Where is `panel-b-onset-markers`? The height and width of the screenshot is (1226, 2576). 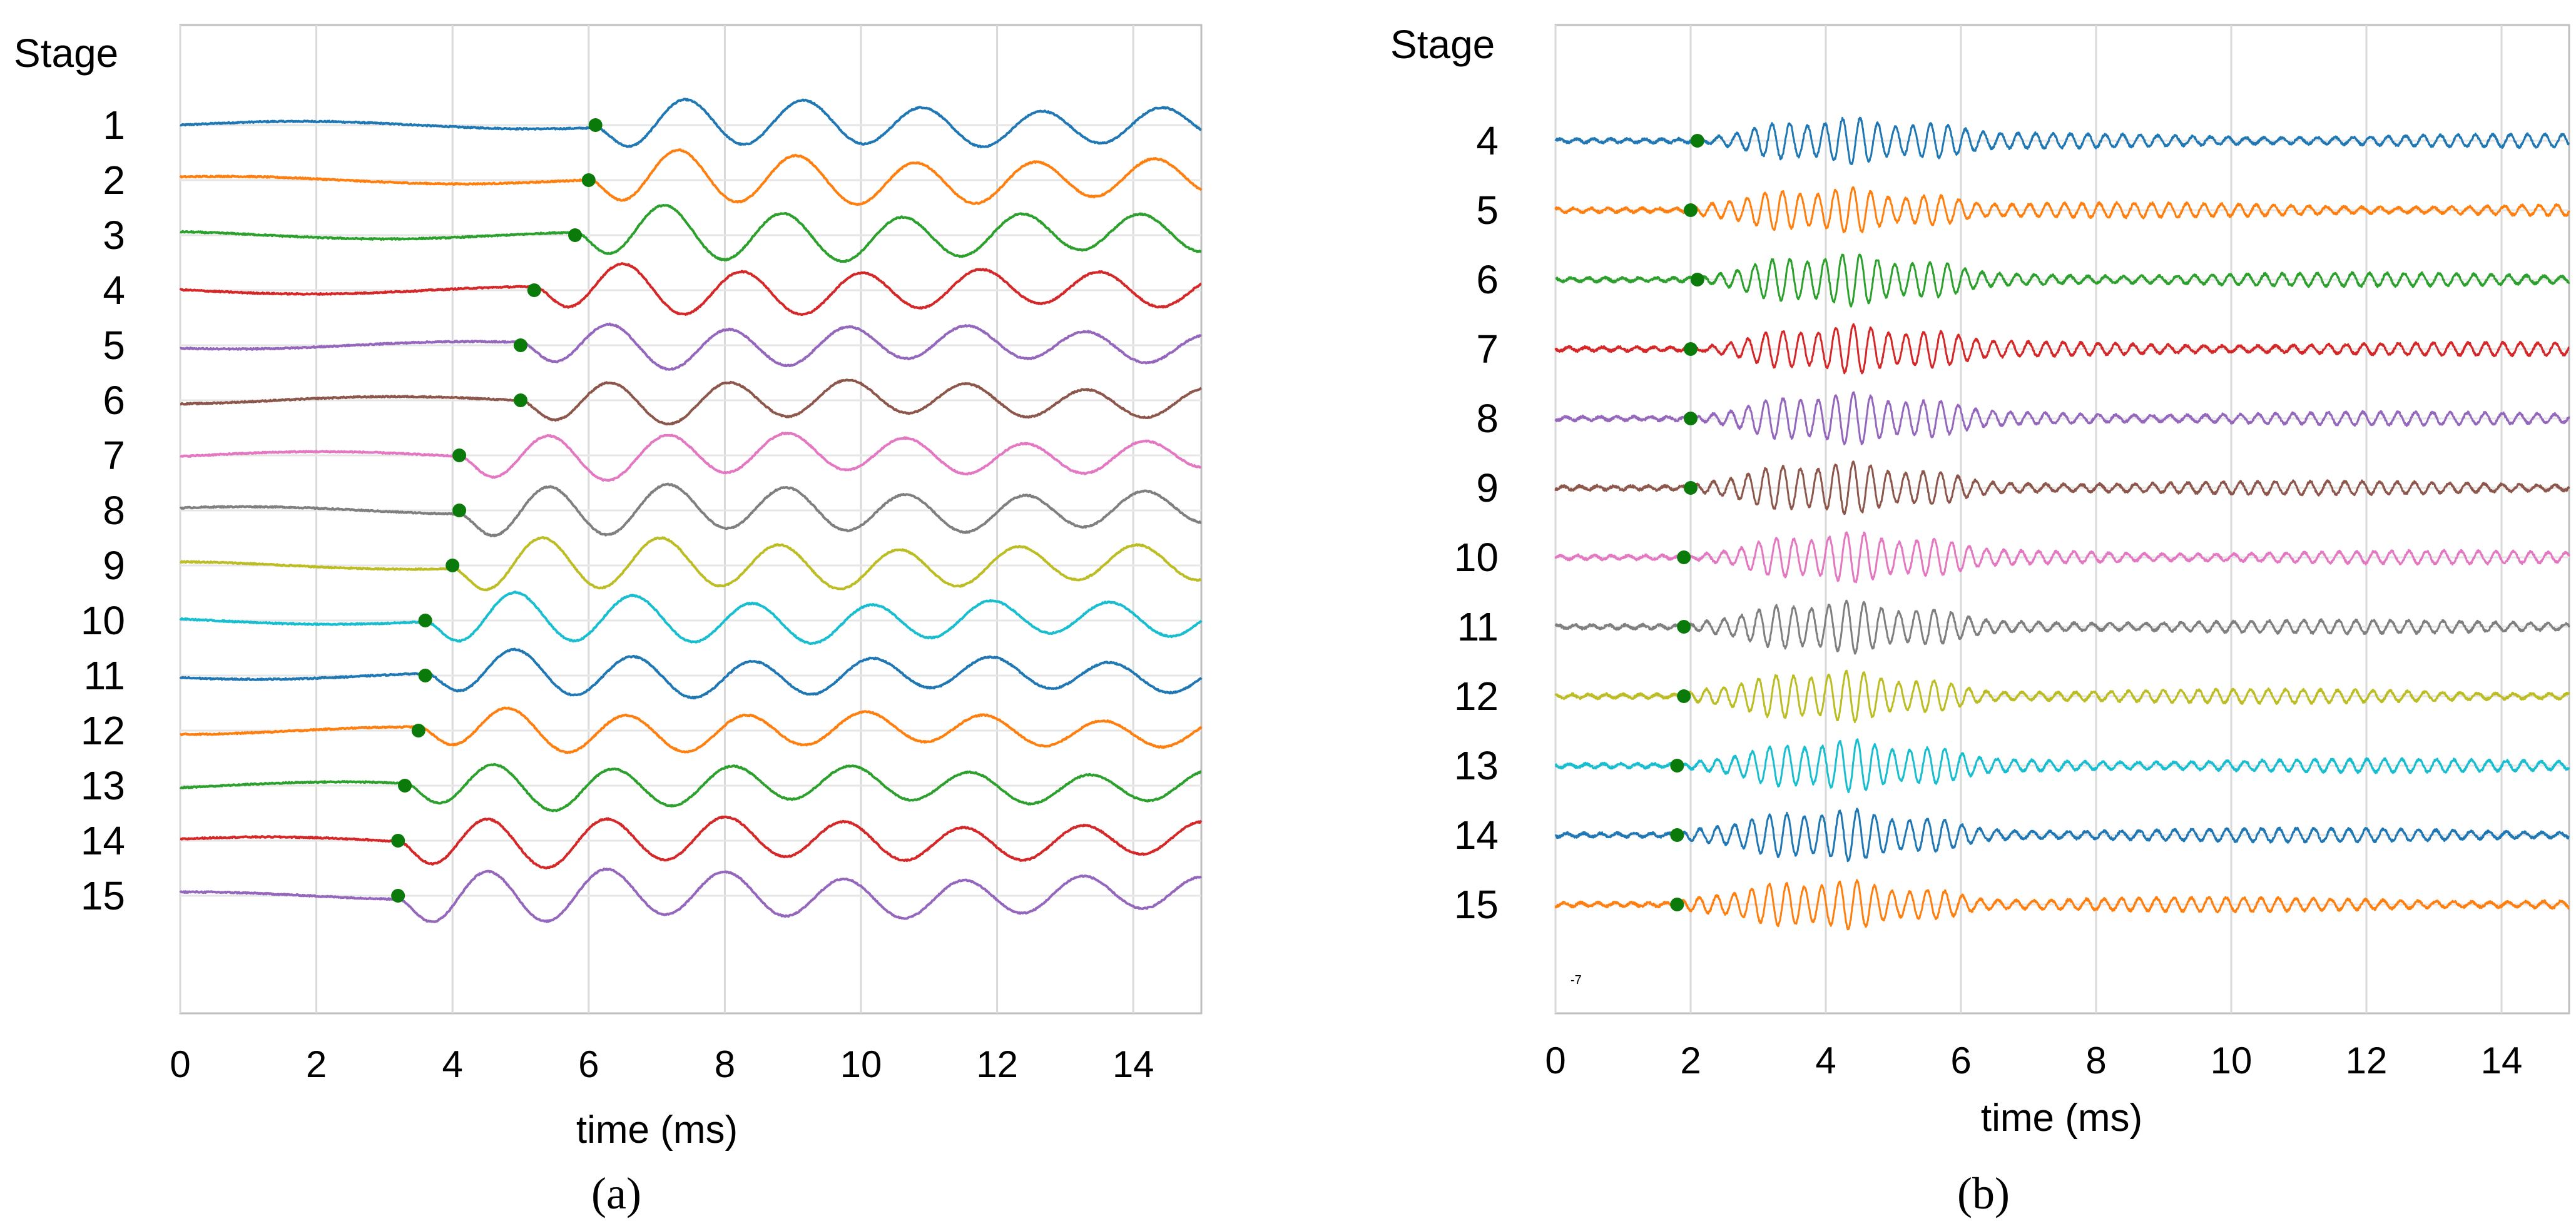 panel-b-onset-markers is located at coordinates (1687, 522).